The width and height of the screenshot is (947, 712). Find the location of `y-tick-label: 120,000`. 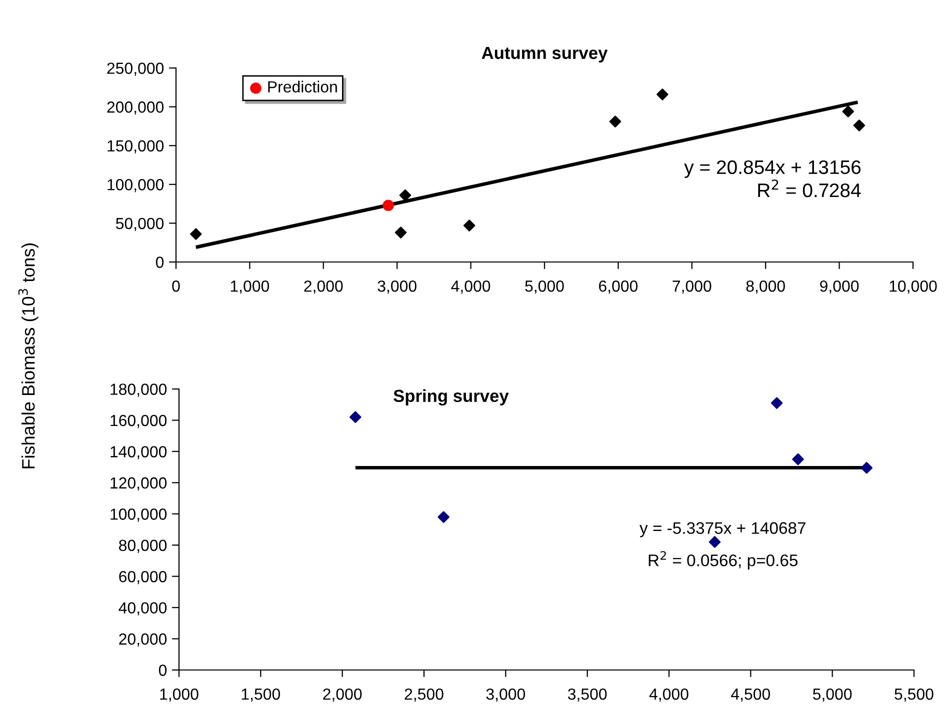

y-tick-label: 120,000 is located at coordinates (138, 483).